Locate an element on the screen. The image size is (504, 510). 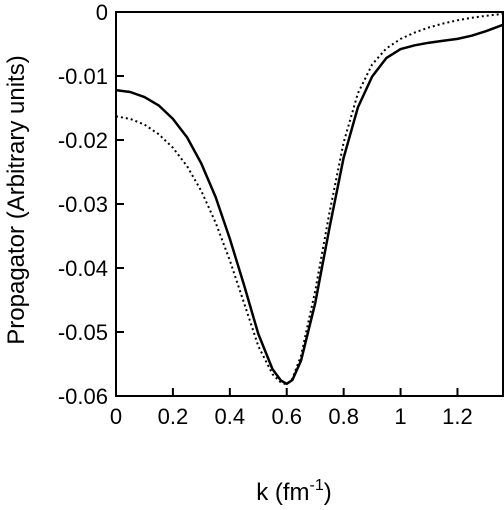
x-axis-title-superscript: -1 is located at coordinates (317, 485).